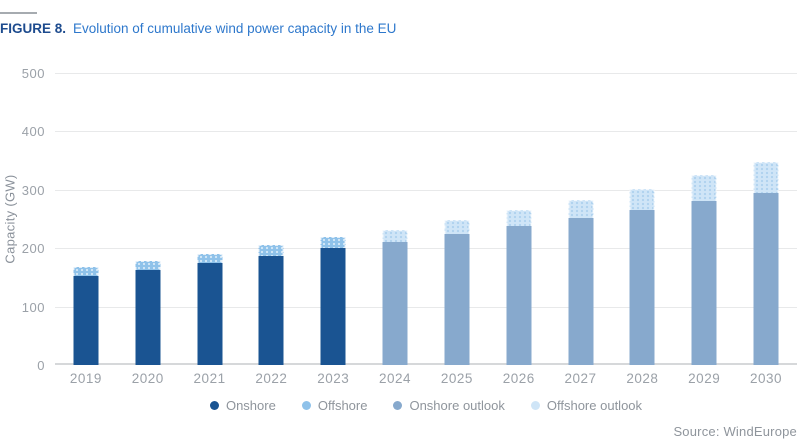 Image resolution: width=800 pixels, height=445 pixels. What do you see at coordinates (342, 405) in the screenshot?
I see `legend-label-offshore: Offshore` at bounding box center [342, 405].